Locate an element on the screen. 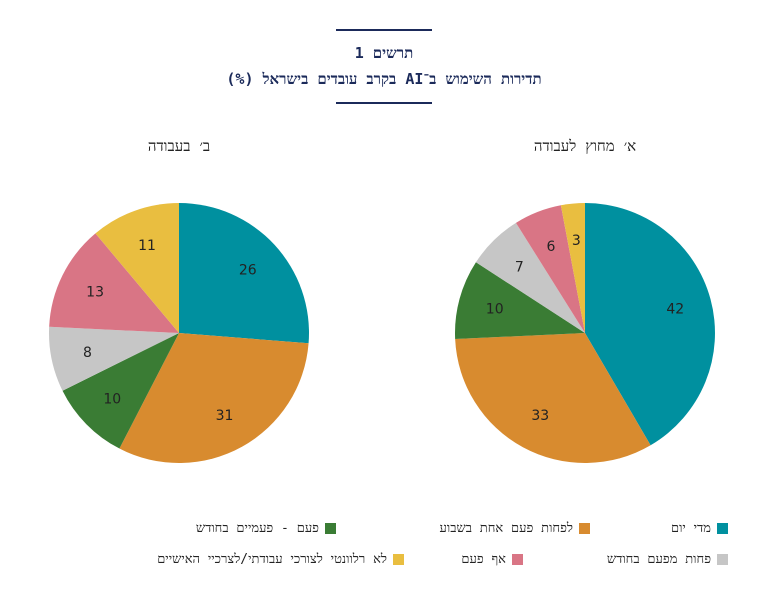 This screenshot has height=596, width=768. legend-item-monthly: פעם - פעמיים בחודש is located at coordinates (266, 528).